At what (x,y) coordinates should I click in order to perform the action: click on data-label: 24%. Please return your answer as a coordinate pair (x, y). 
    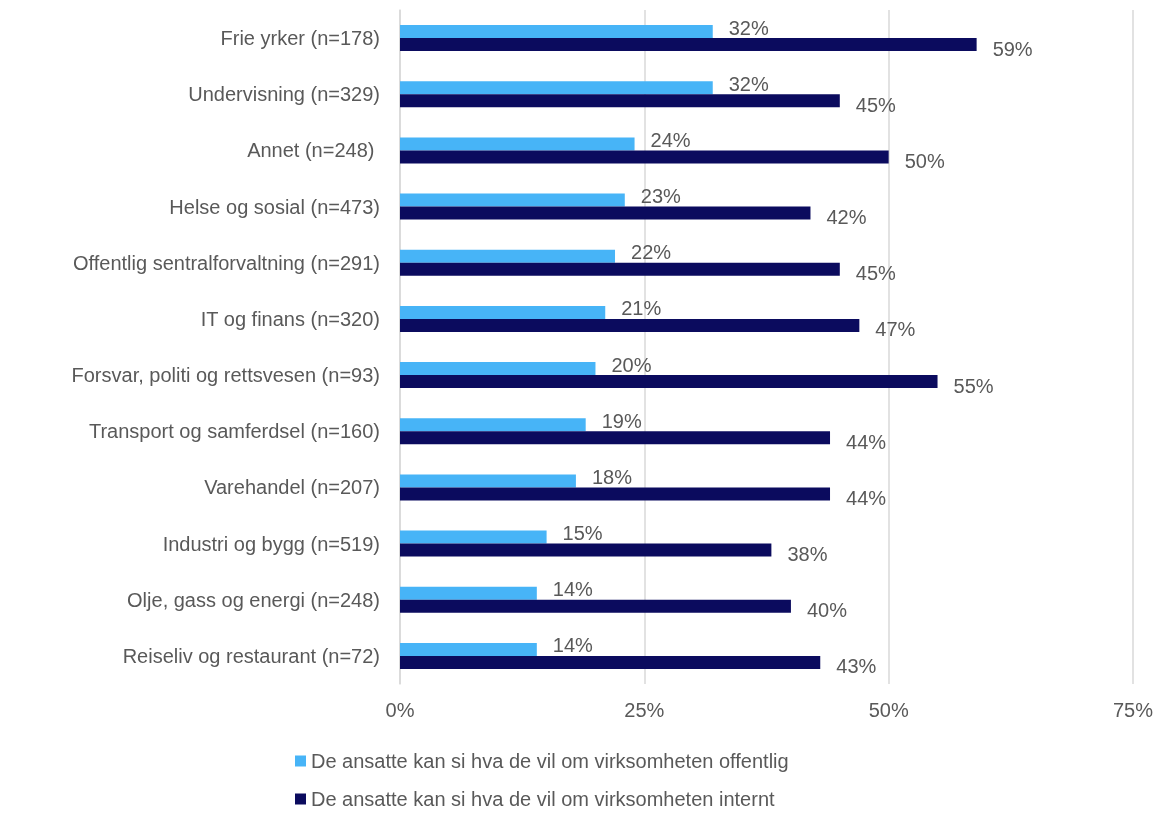
    Looking at the image, I should click on (670, 139).